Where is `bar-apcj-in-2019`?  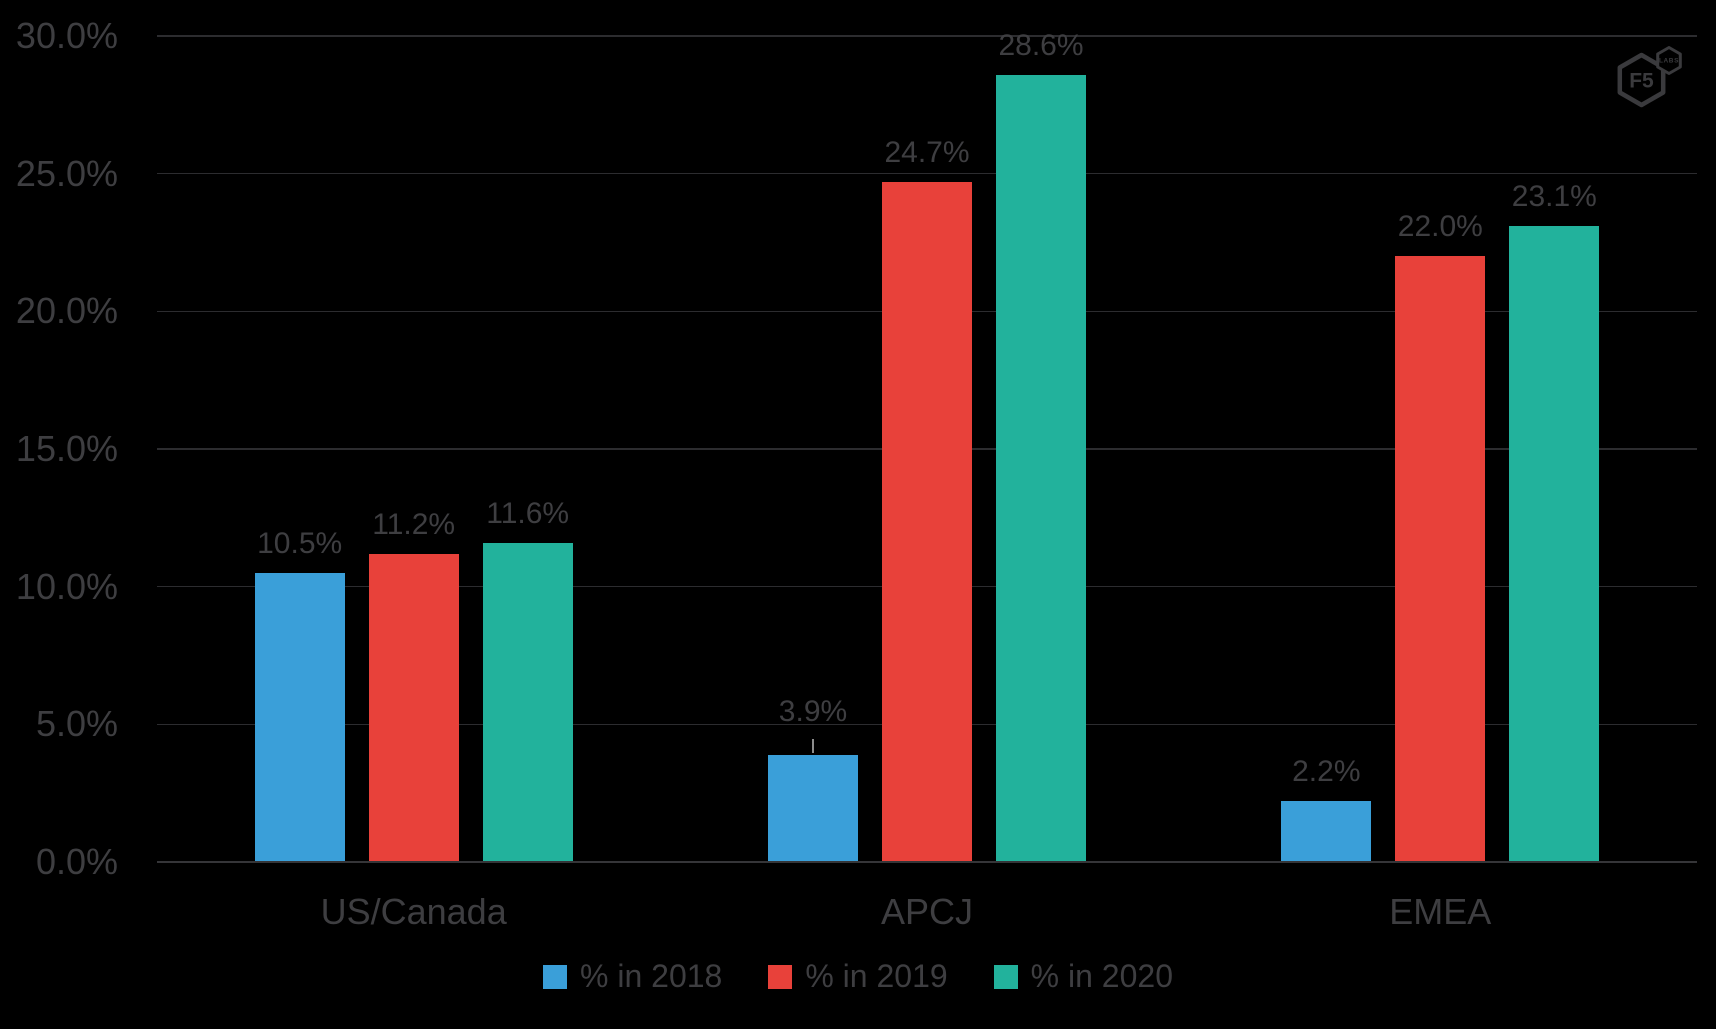
bar-apcj-in-2019 is located at coordinates (927, 522).